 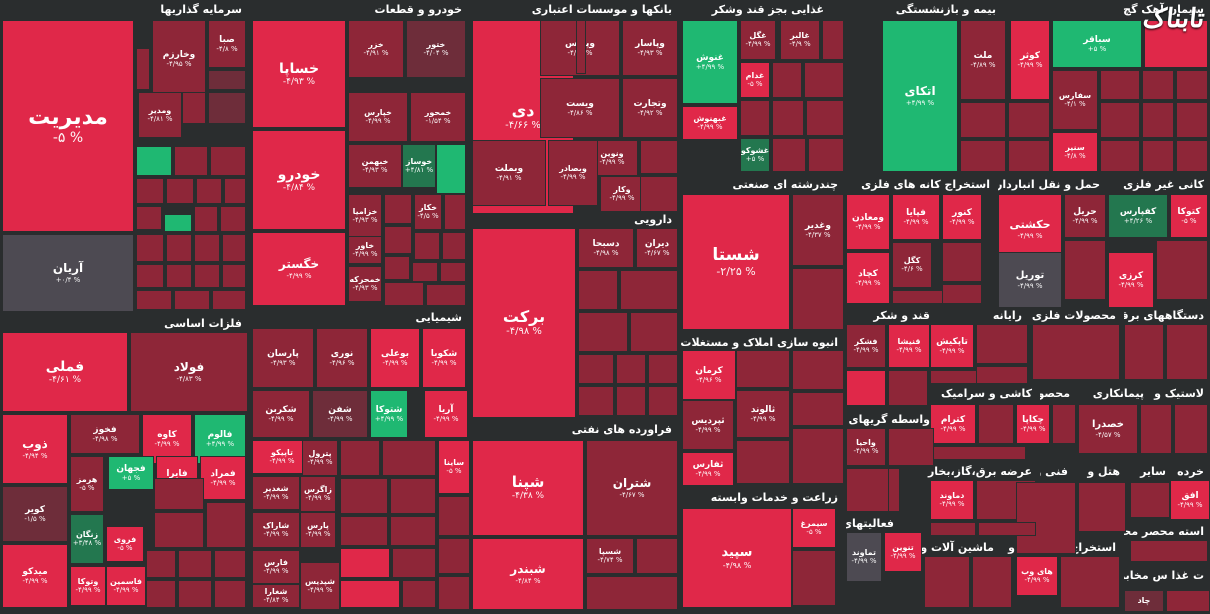 What do you see at coordinates (1085, 216) in the screenshot?
I see `stock-tile: حریل -۴/۹۹ %` at bounding box center [1085, 216].